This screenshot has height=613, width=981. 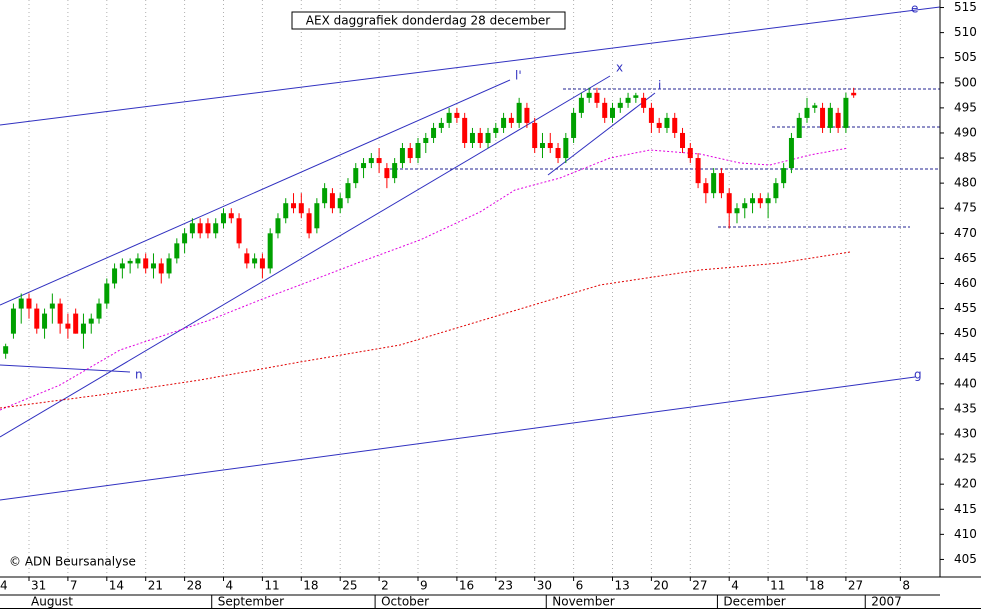 I want to click on y-tick-label: 435, so click(x=965, y=408).